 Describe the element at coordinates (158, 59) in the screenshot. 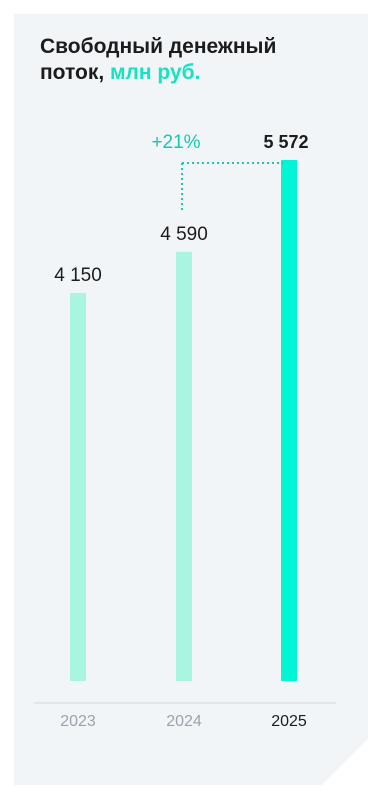

I see `title-main: Свободный денежный поток,` at that location.